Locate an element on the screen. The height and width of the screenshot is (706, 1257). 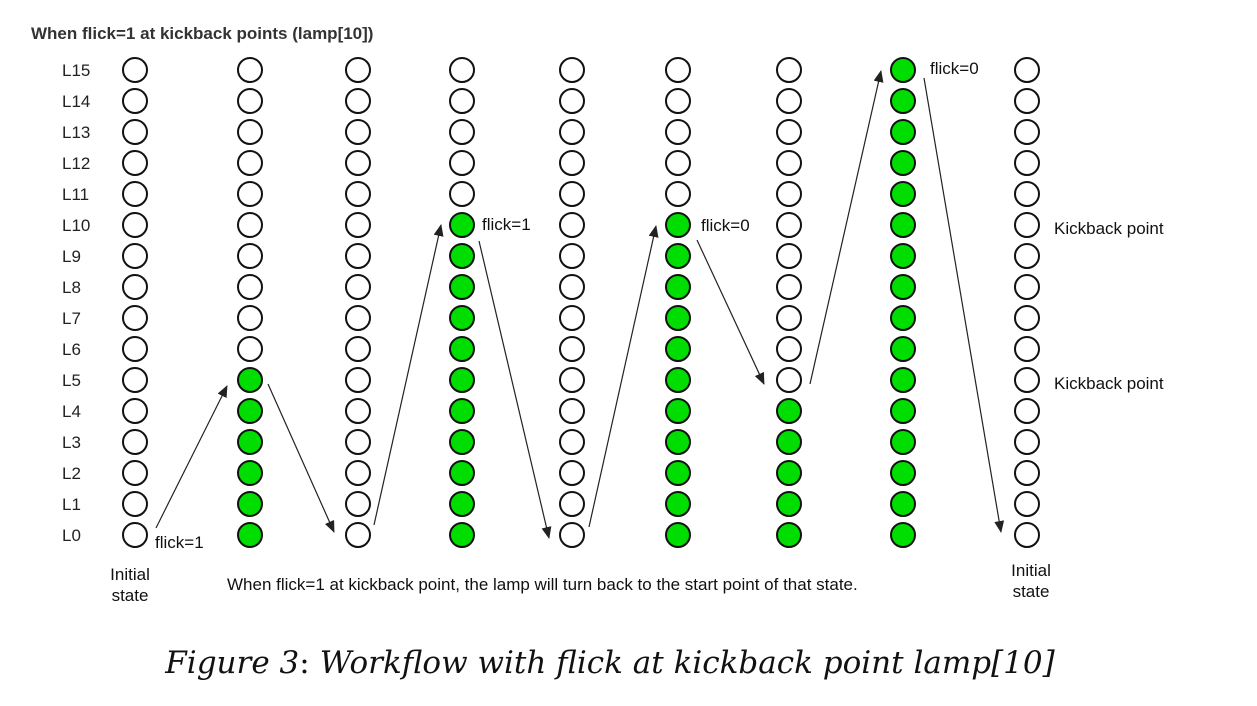
lamp-c3-l7-off is located at coordinates (358, 318).